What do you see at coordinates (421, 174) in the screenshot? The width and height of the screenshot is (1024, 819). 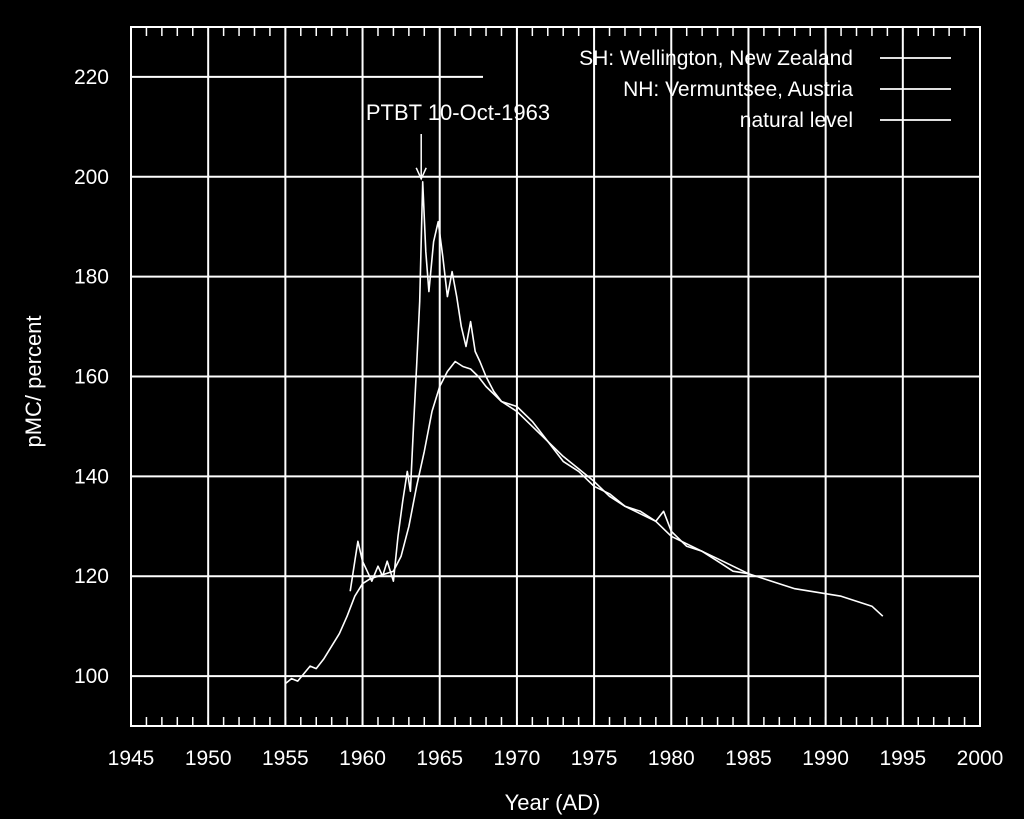 I see `annotation-arrow-head` at bounding box center [421, 174].